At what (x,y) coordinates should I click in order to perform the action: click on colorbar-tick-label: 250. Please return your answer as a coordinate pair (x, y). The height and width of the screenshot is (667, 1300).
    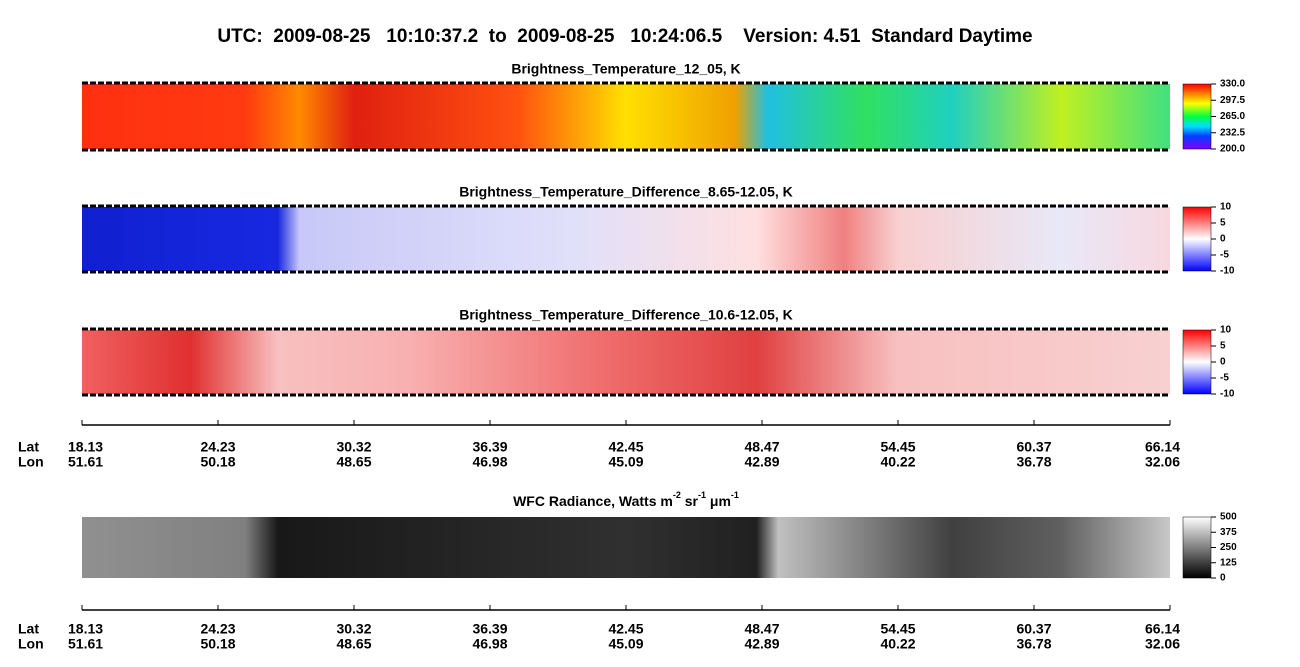
    Looking at the image, I should click on (1228, 547).